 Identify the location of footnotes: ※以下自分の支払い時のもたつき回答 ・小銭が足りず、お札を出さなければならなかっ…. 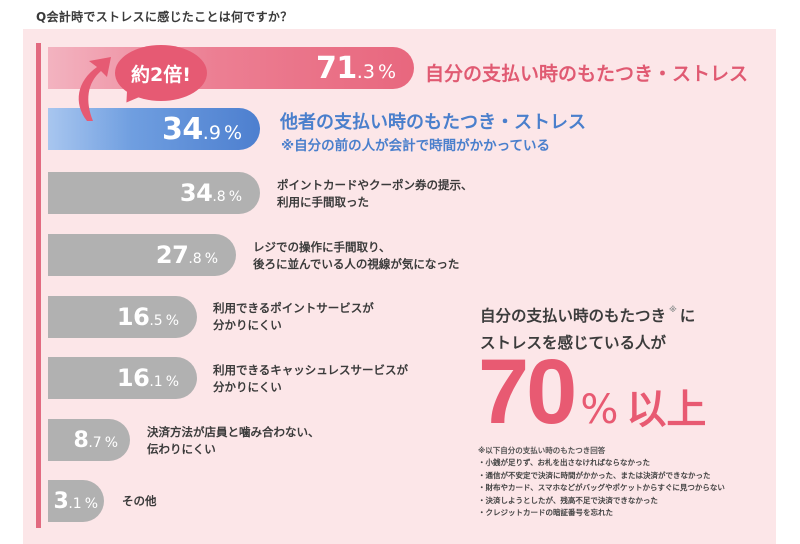
(601, 482).